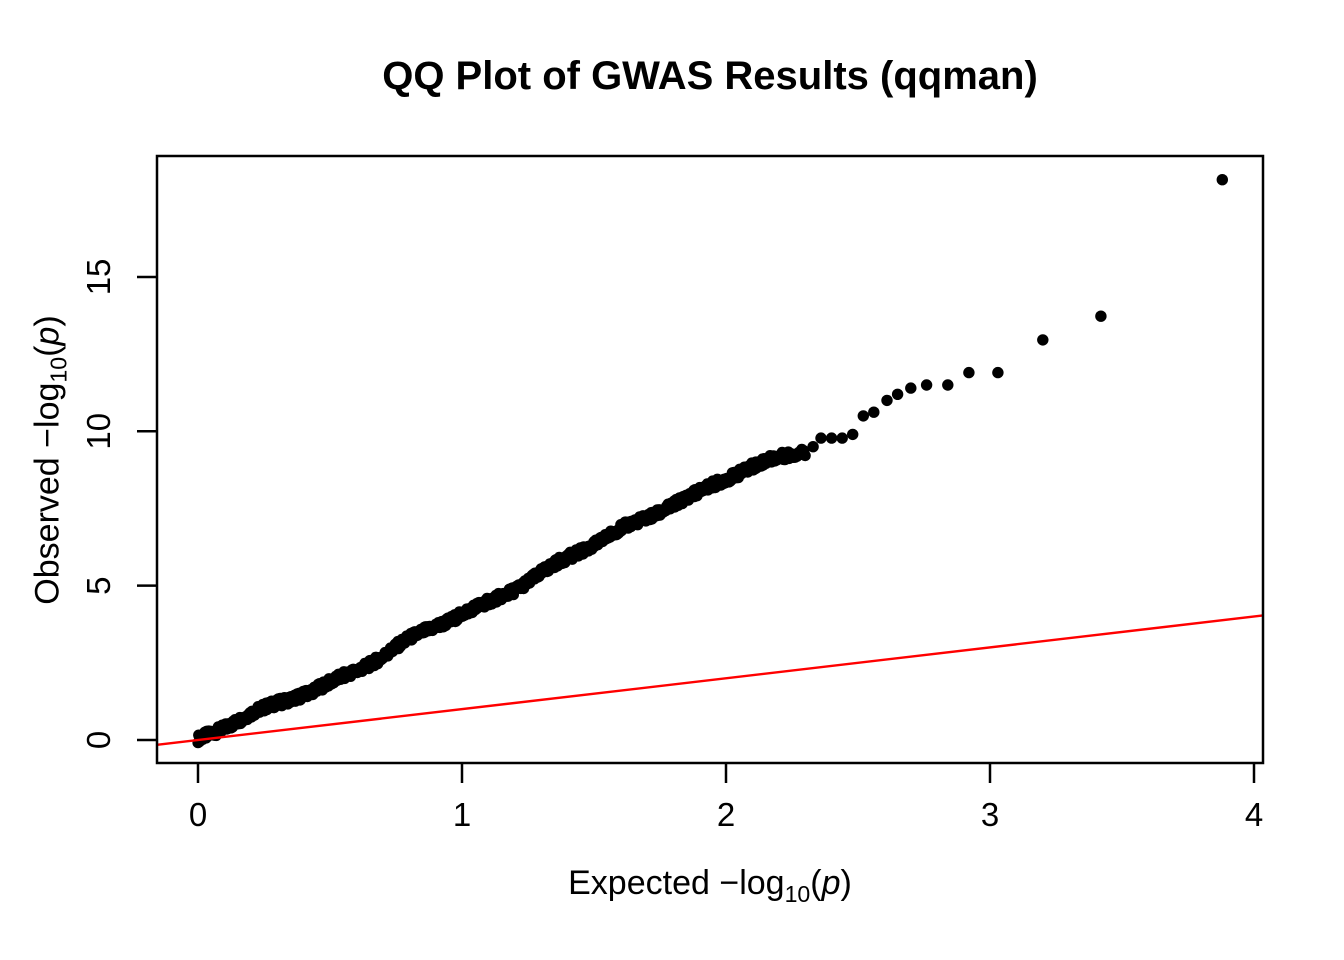  Describe the element at coordinates (1254, 814) in the screenshot. I see `x-axis-tick-label: 4` at that location.